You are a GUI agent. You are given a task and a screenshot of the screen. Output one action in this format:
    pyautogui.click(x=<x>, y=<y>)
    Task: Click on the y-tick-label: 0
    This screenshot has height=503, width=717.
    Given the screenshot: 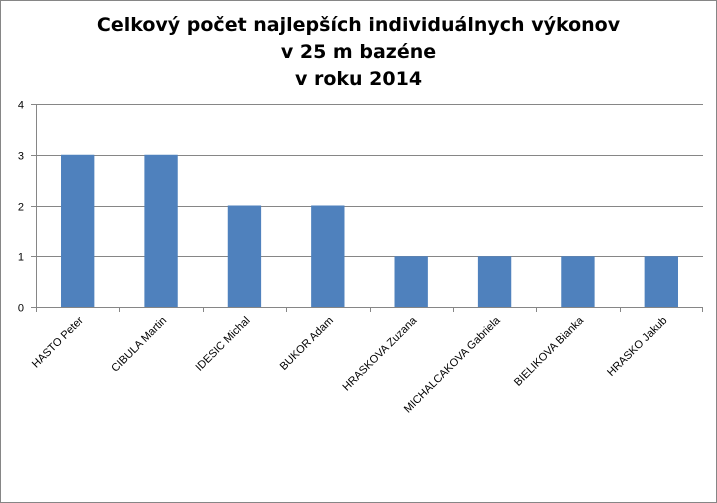 What is the action you would take?
    pyautogui.click(x=21, y=309)
    